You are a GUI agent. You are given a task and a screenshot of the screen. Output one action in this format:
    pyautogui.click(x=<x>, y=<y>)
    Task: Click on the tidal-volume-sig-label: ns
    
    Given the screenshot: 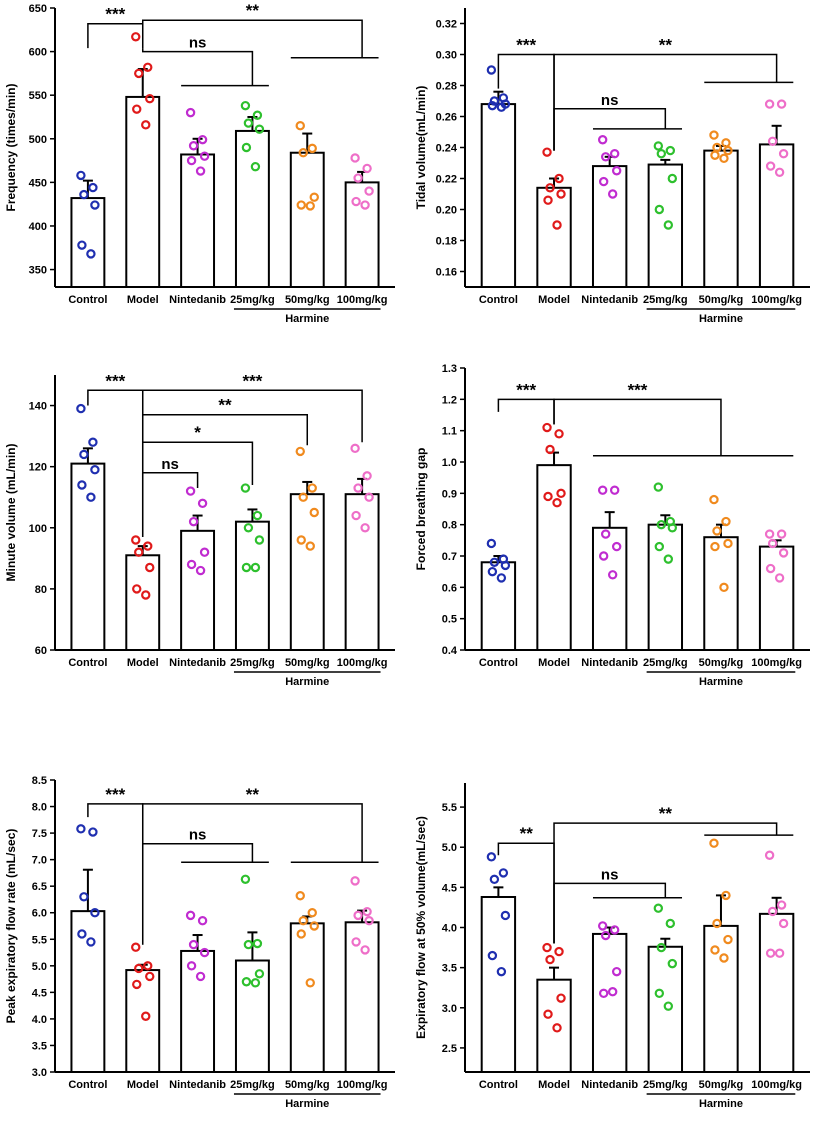 What is the action you would take?
    pyautogui.click(x=610, y=100)
    